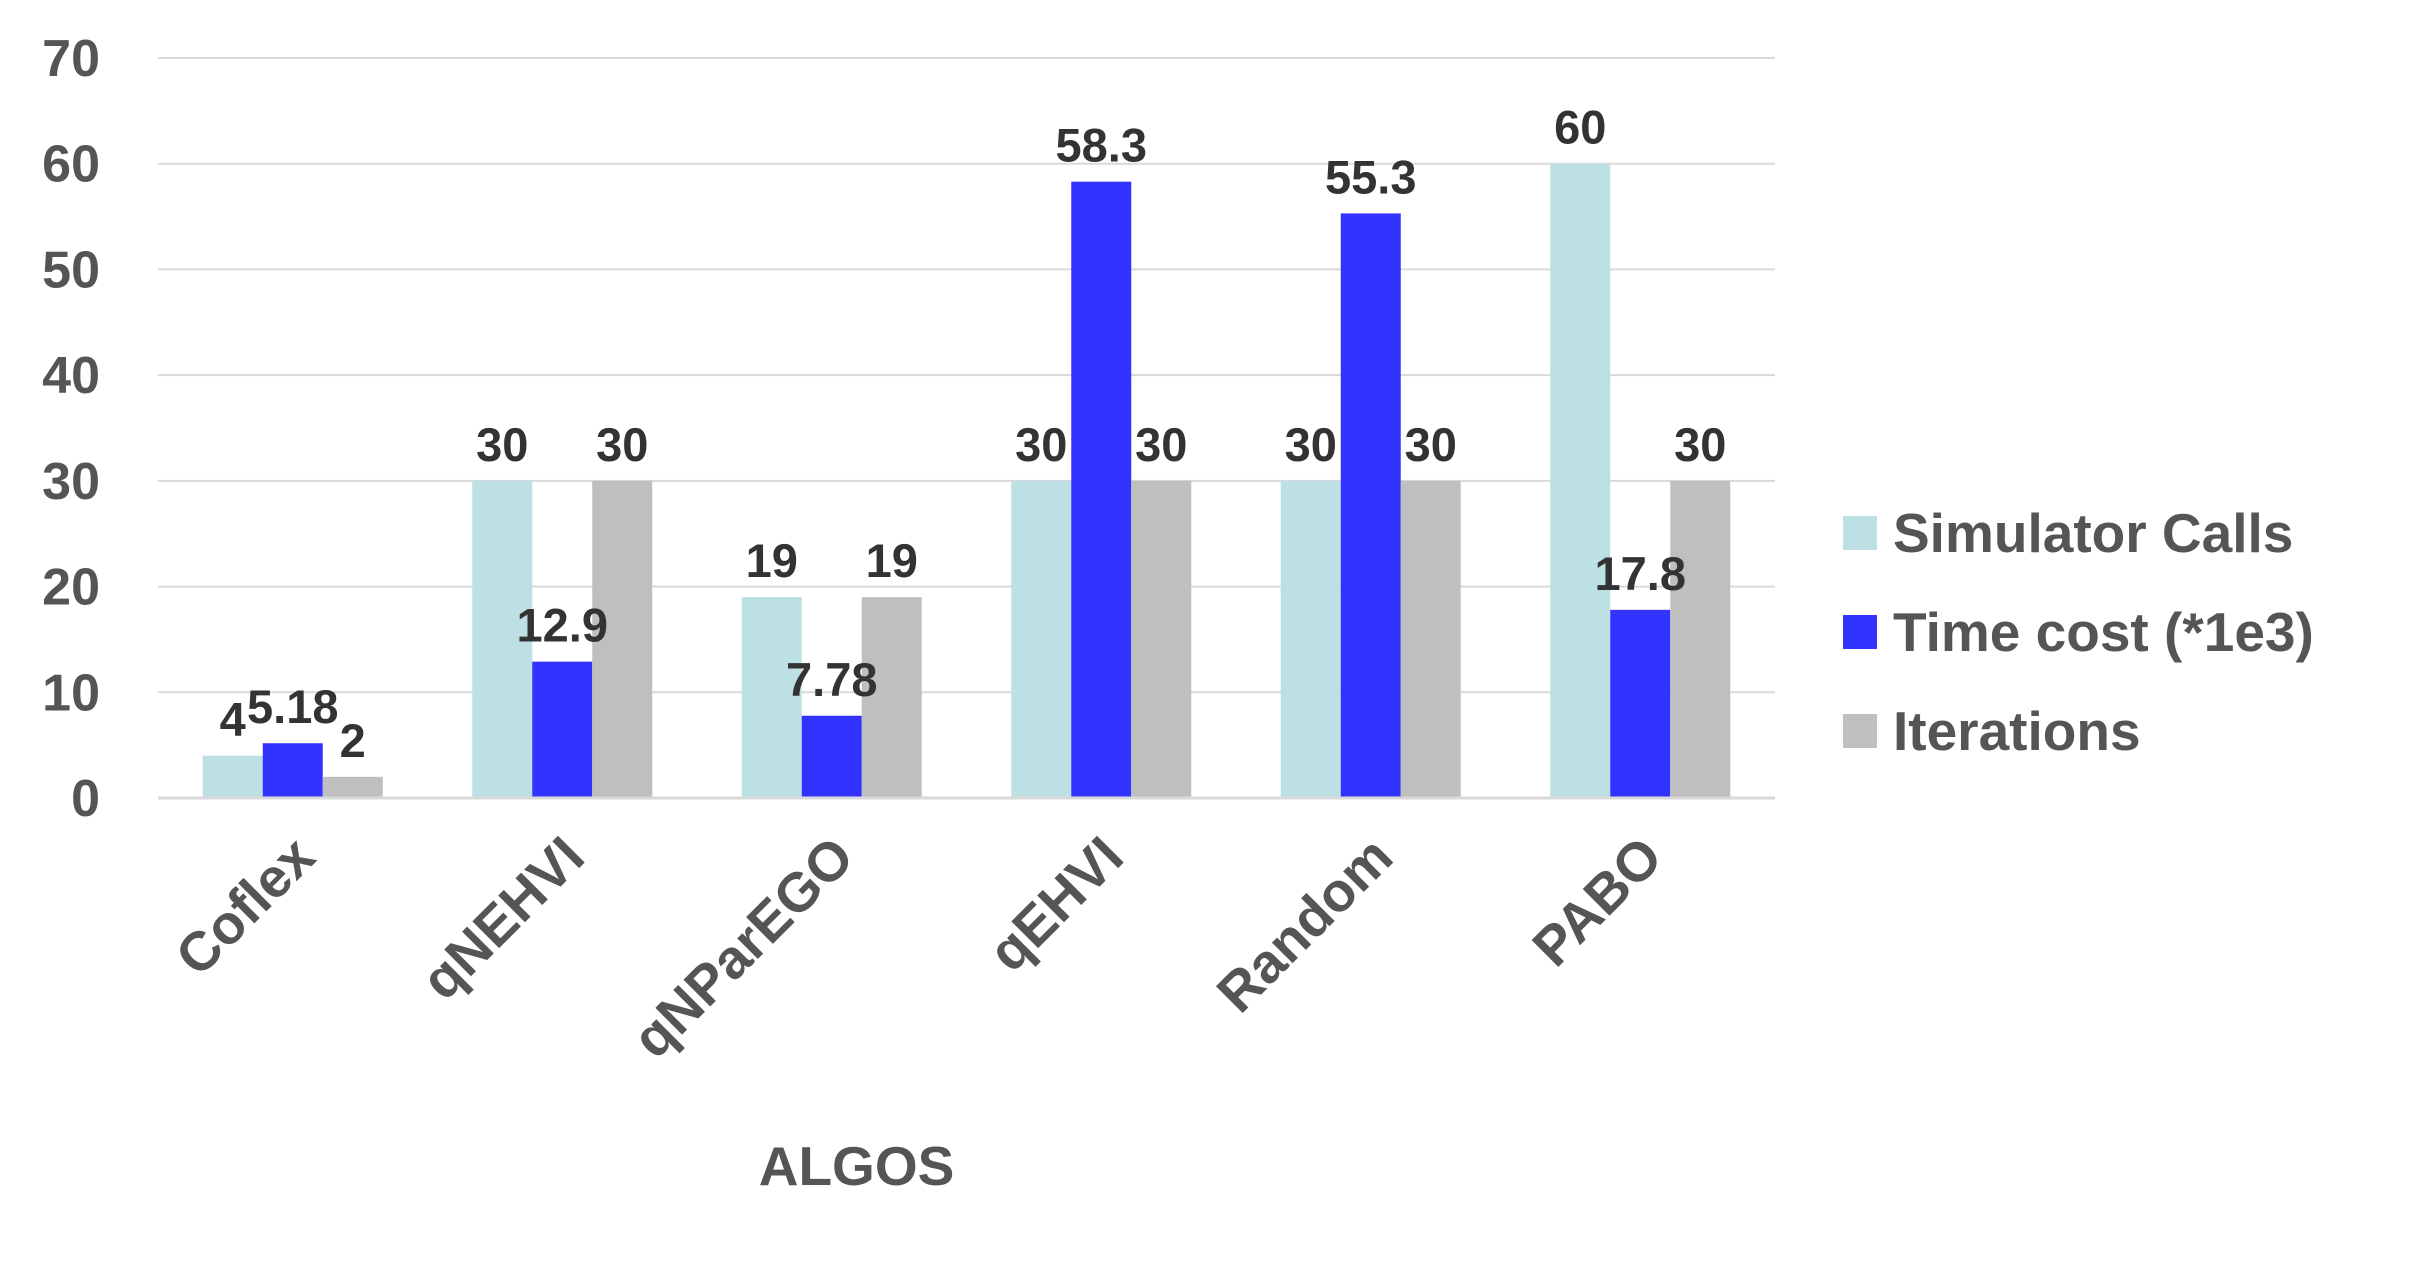 The width and height of the screenshot is (2420, 1265). Describe the element at coordinates (71, 429) in the screenshot. I see `y-axis-ticks: 0 10 20 30 40 50 60 70` at that location.